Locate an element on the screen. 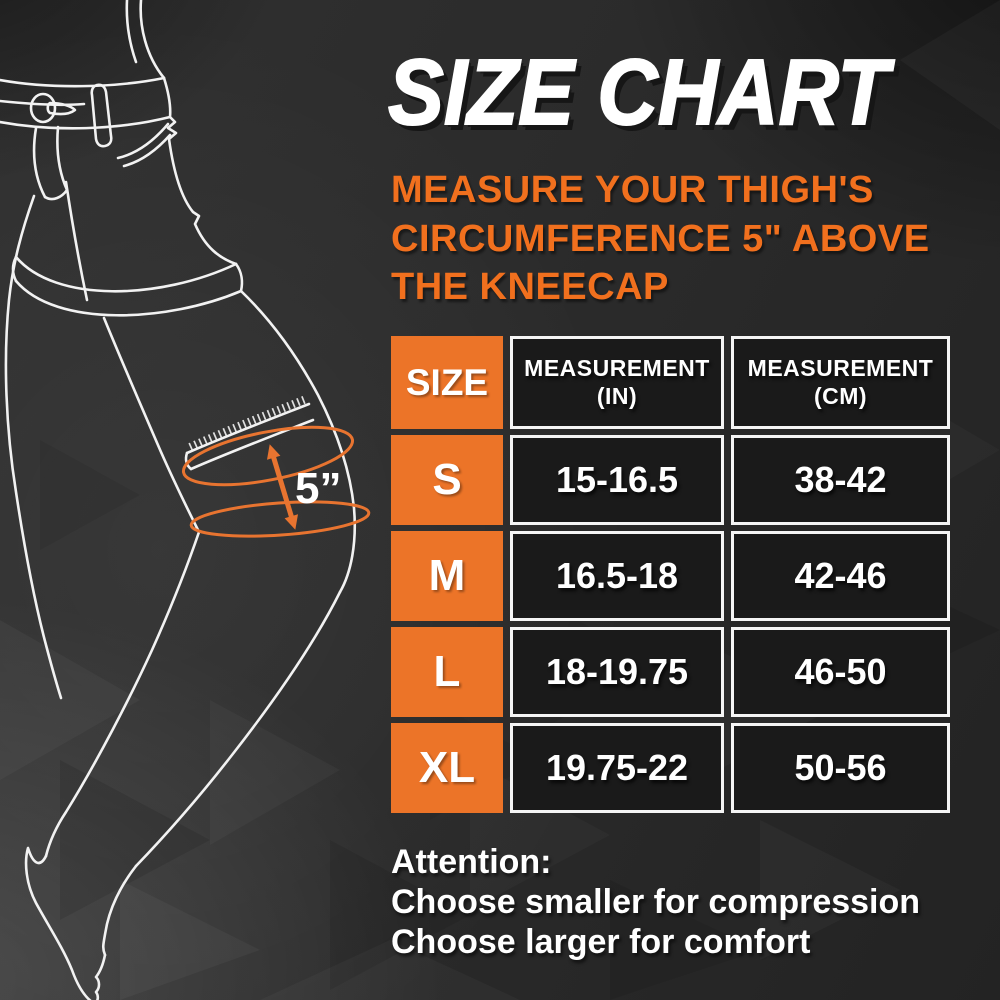 This screenshot has height=1000, width=1000. value-cell-m-cm: 42-46 is located at coordinates (840, 576).